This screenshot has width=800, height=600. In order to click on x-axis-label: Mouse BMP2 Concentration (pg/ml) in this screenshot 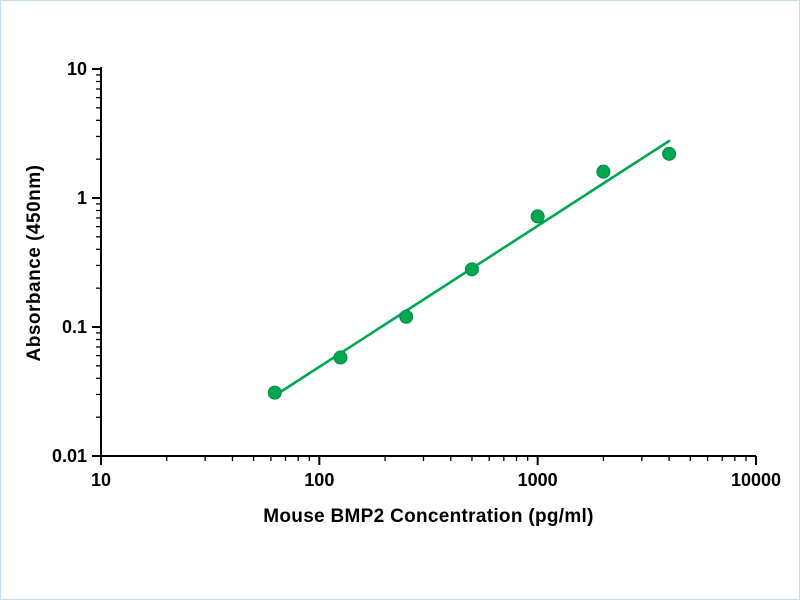, I will do `click(428, 516)`.